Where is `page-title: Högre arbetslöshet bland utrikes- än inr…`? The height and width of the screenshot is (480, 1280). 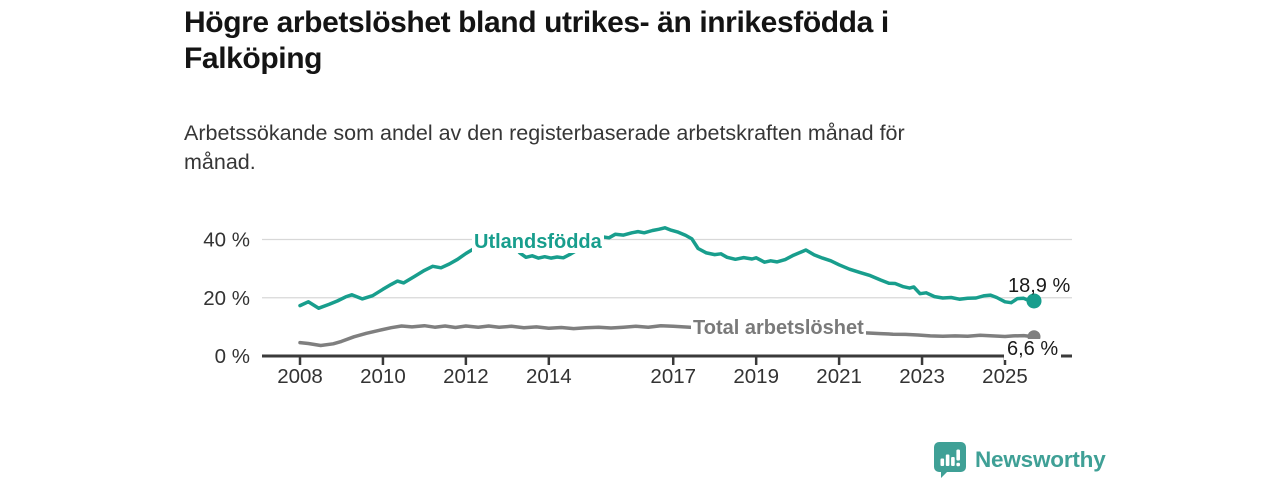 page-title: Högre arbetslöshet bland utrikes- än inr… is located at coordinates (536, 41).